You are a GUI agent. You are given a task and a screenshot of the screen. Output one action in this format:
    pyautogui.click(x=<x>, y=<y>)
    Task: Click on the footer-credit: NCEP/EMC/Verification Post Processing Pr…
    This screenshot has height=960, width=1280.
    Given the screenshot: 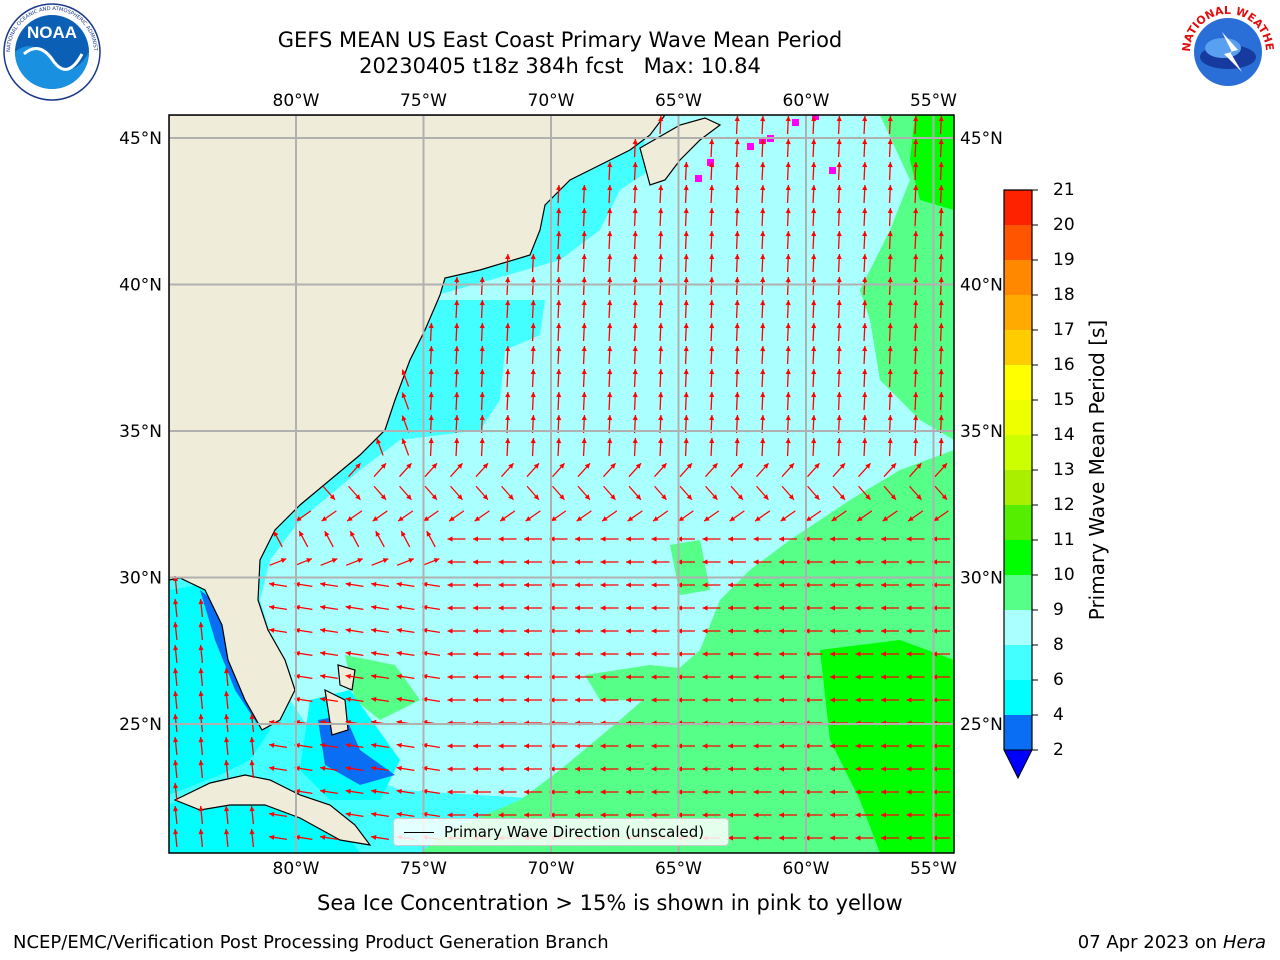 What is the action you would take?
    pyautogui.click(x=311, y=942)
    